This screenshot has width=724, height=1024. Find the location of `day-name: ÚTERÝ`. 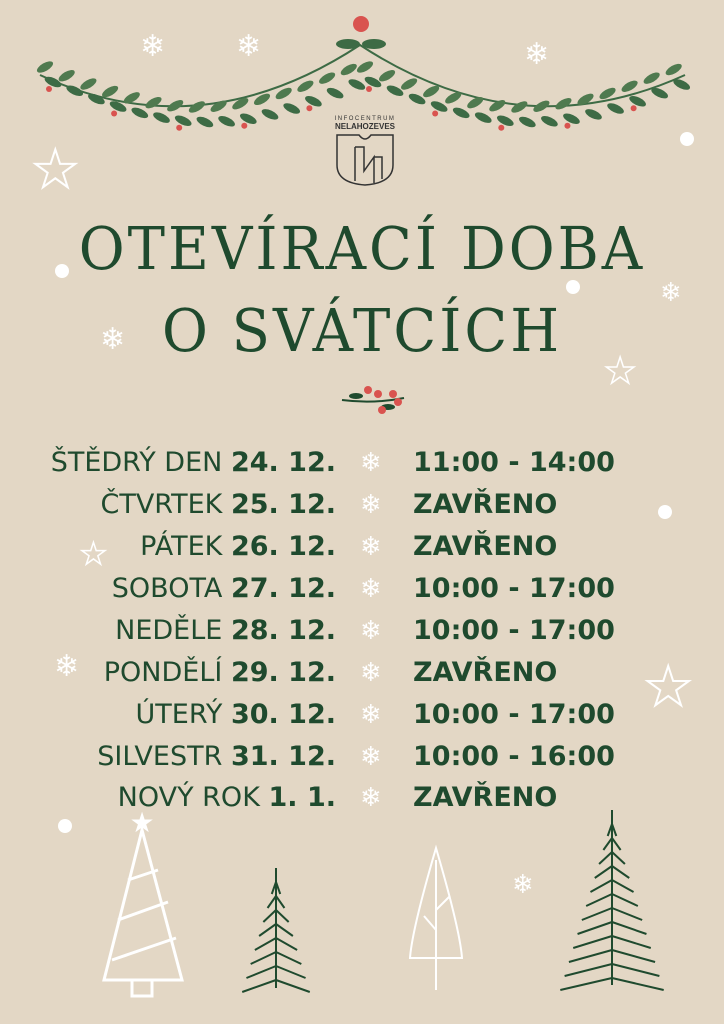

day-name: ÚTERÝ is located at coordinates (179, 714).